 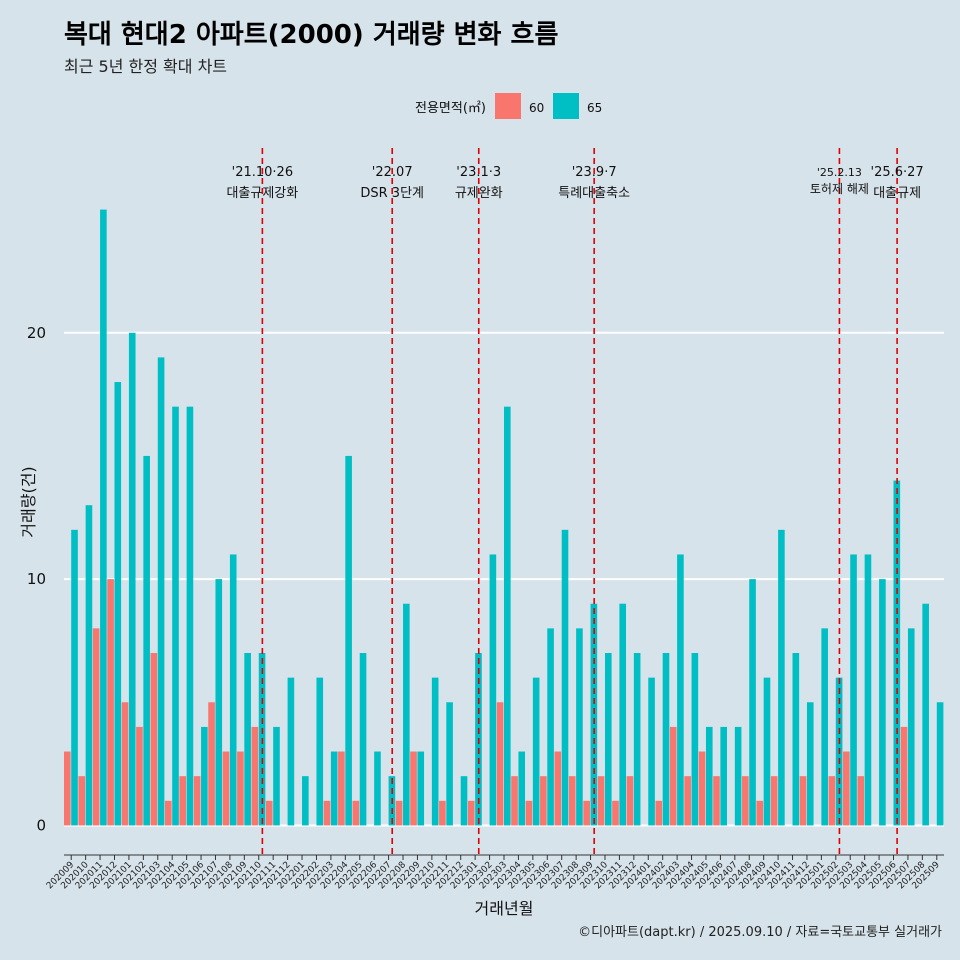 I want to click on legend-label-65: 65, so click(x=594, y=108).